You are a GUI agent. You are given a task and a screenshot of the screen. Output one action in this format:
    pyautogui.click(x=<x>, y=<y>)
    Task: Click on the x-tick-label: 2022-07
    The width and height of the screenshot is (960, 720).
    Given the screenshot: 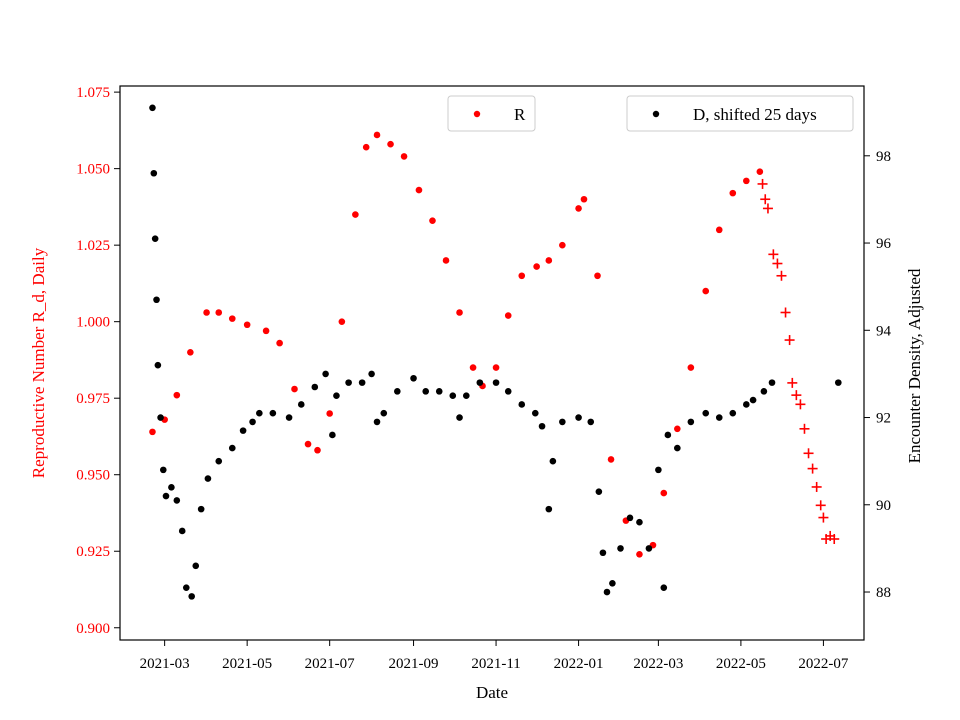 What is the action you would take?
    pyautogui.click(x=823, y=664)
    